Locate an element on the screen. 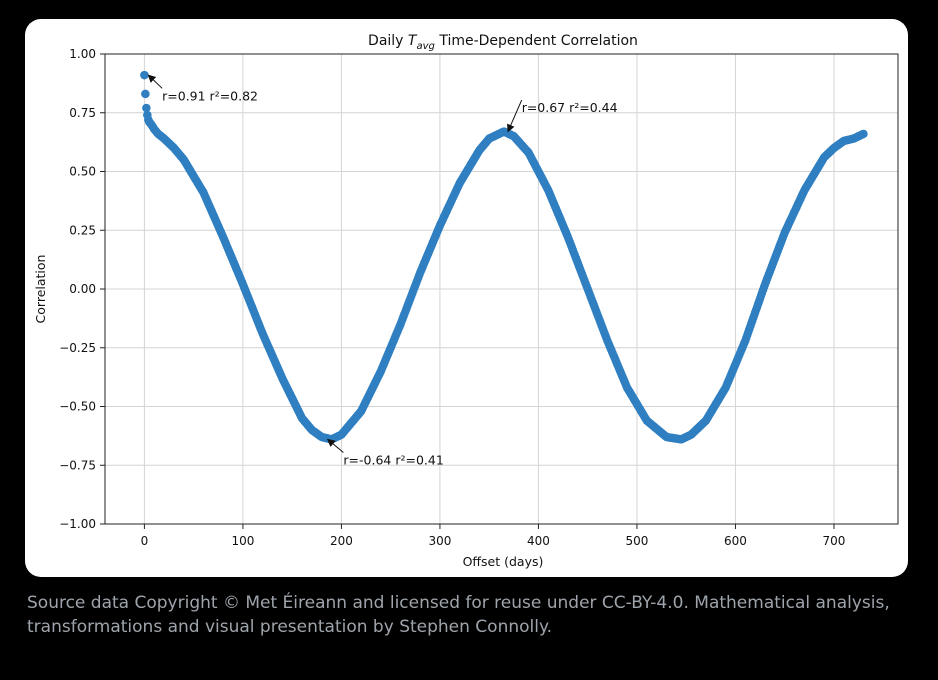 The image size is (938, 680). y-tick-label: −0.25 is located at coordinates (77, 348).